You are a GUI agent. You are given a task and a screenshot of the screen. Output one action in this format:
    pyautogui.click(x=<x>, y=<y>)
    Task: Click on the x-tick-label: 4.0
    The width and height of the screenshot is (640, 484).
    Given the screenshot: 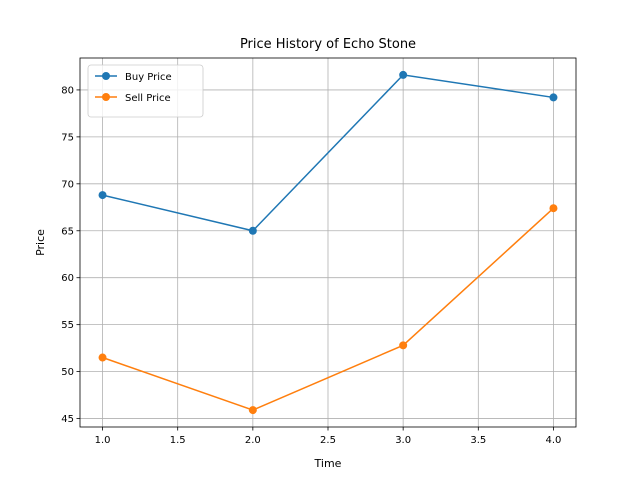 What is the action you would take?
    pyautogui.click(x=554, y=440)
    